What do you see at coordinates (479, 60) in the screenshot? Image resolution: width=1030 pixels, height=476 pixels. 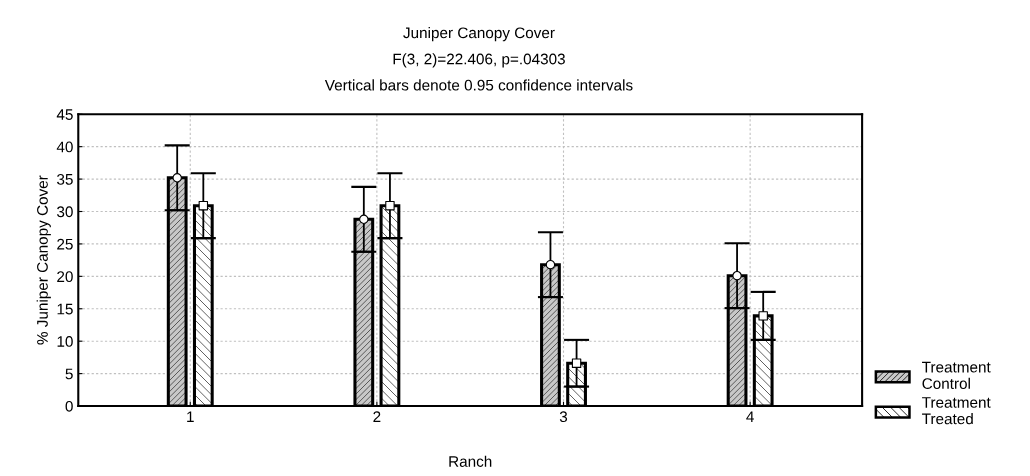 I see `chart-subtitle: F(3, 2)=22.406, p=.04303` at bounding box center [479, 60].